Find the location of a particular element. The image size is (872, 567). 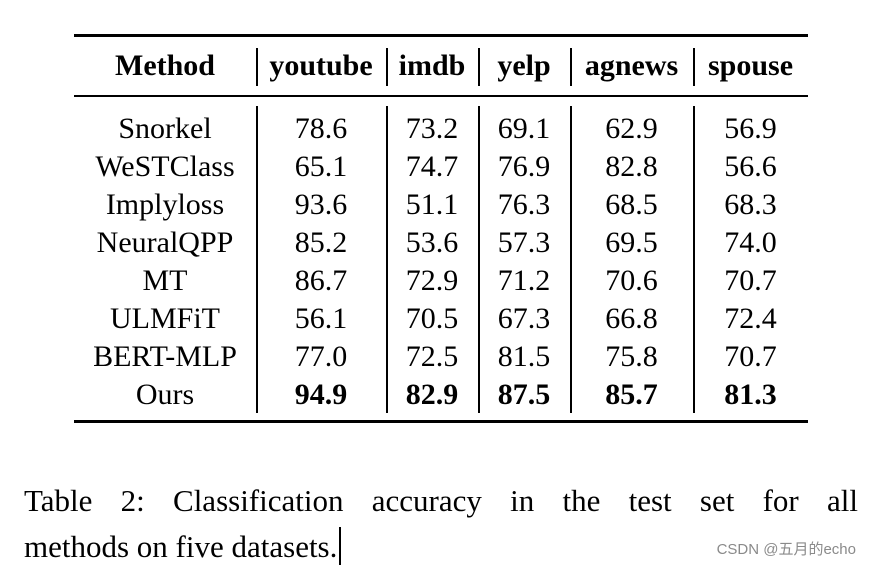

caption-line-2: methods on five datasets. is located at coordinates (181, 546).